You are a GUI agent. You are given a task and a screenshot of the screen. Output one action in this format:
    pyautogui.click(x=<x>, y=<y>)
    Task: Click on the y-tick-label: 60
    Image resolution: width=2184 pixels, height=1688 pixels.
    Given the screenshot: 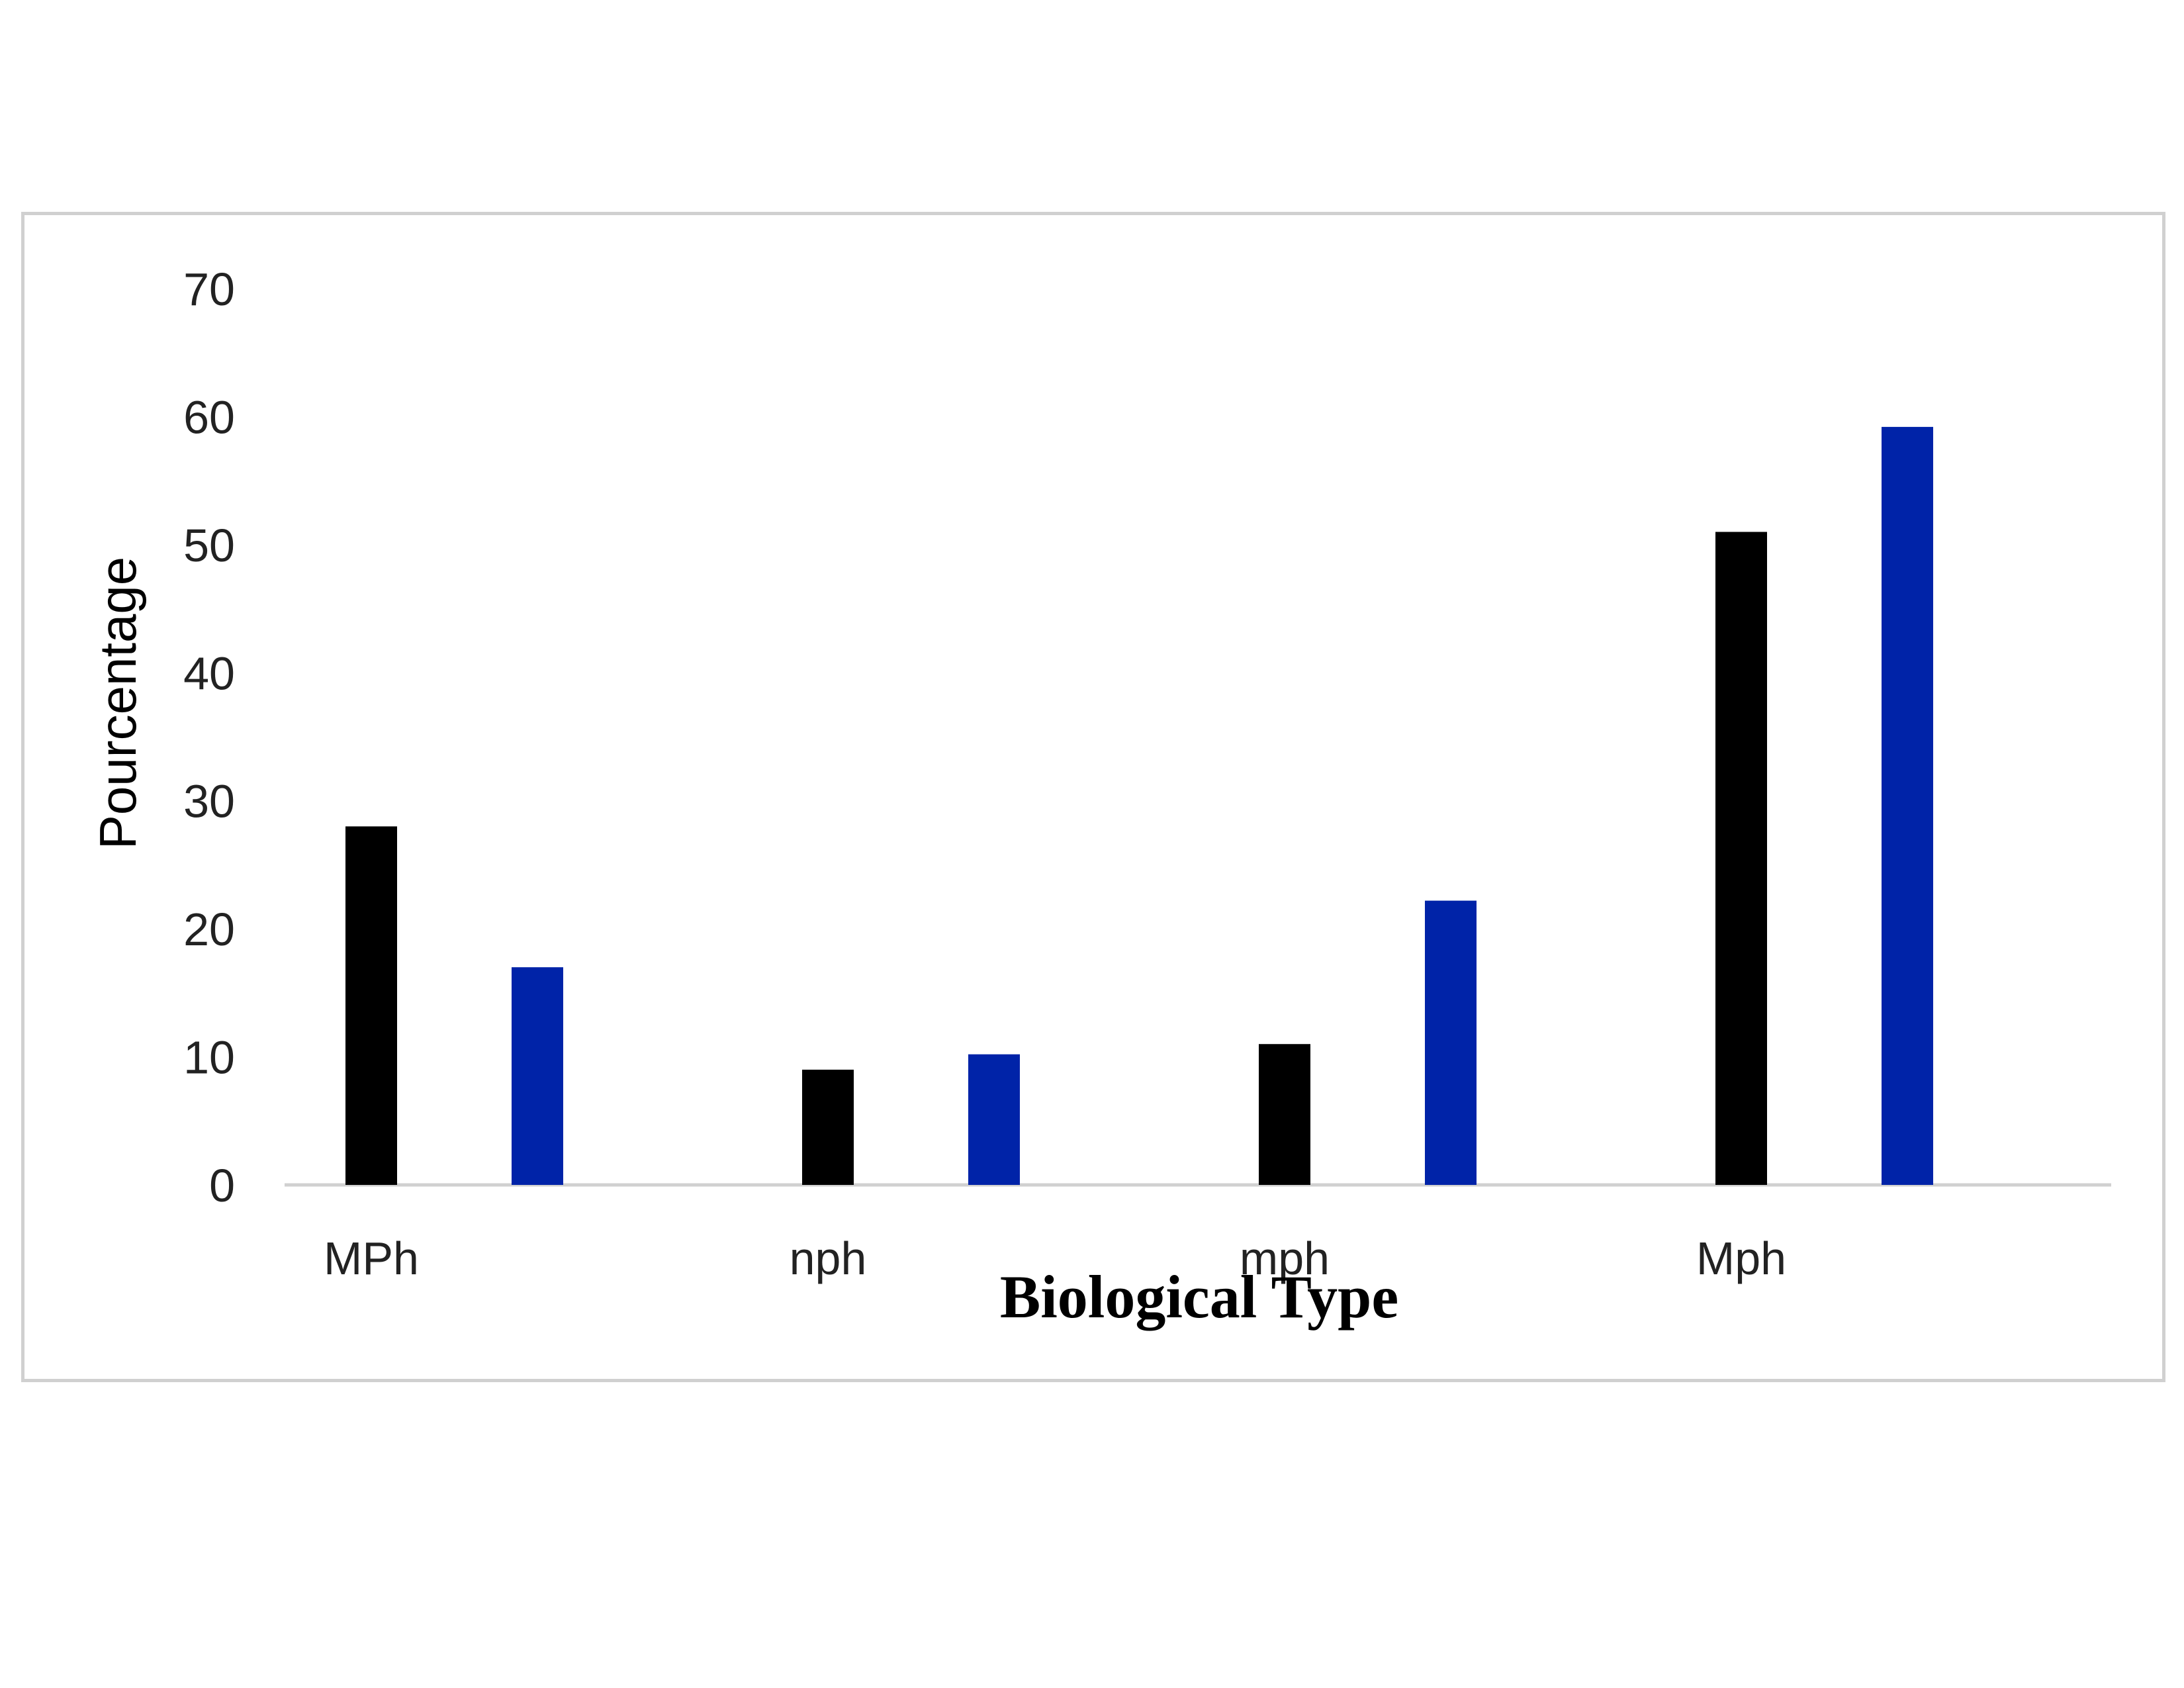 What is the action you would take?
    pyautogui.click(x=209, y=417)
    